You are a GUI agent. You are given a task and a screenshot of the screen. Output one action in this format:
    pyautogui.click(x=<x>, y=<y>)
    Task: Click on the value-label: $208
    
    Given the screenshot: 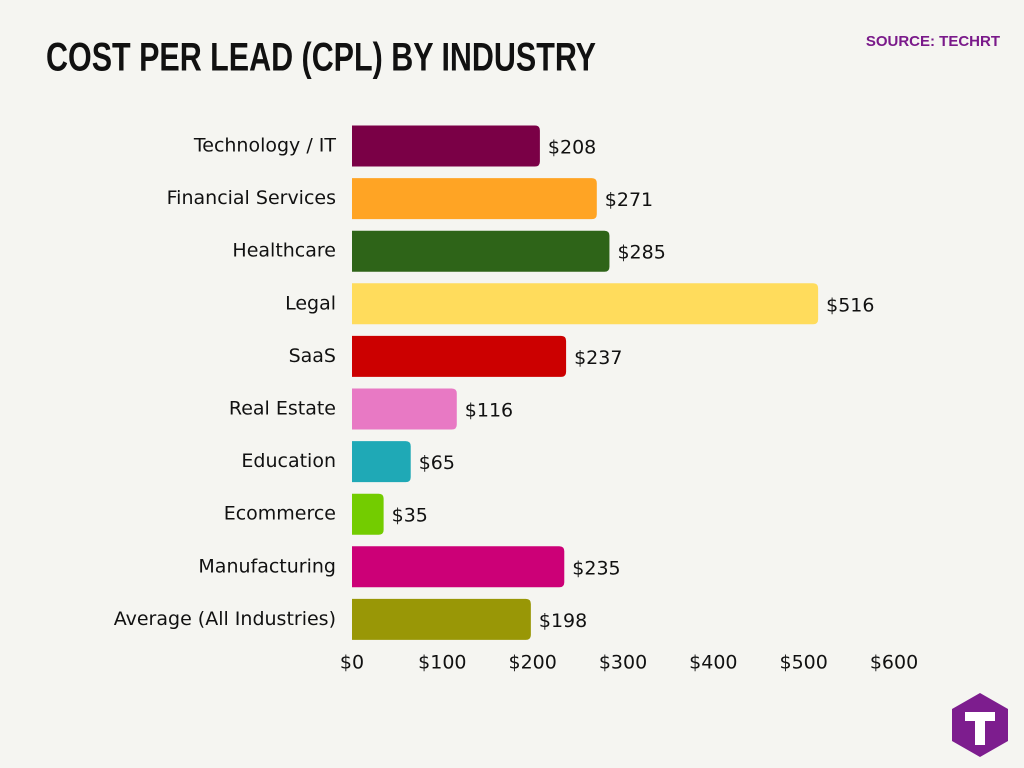 What is the action you would take?
    pyautogui.click(x=572, y=148)
    